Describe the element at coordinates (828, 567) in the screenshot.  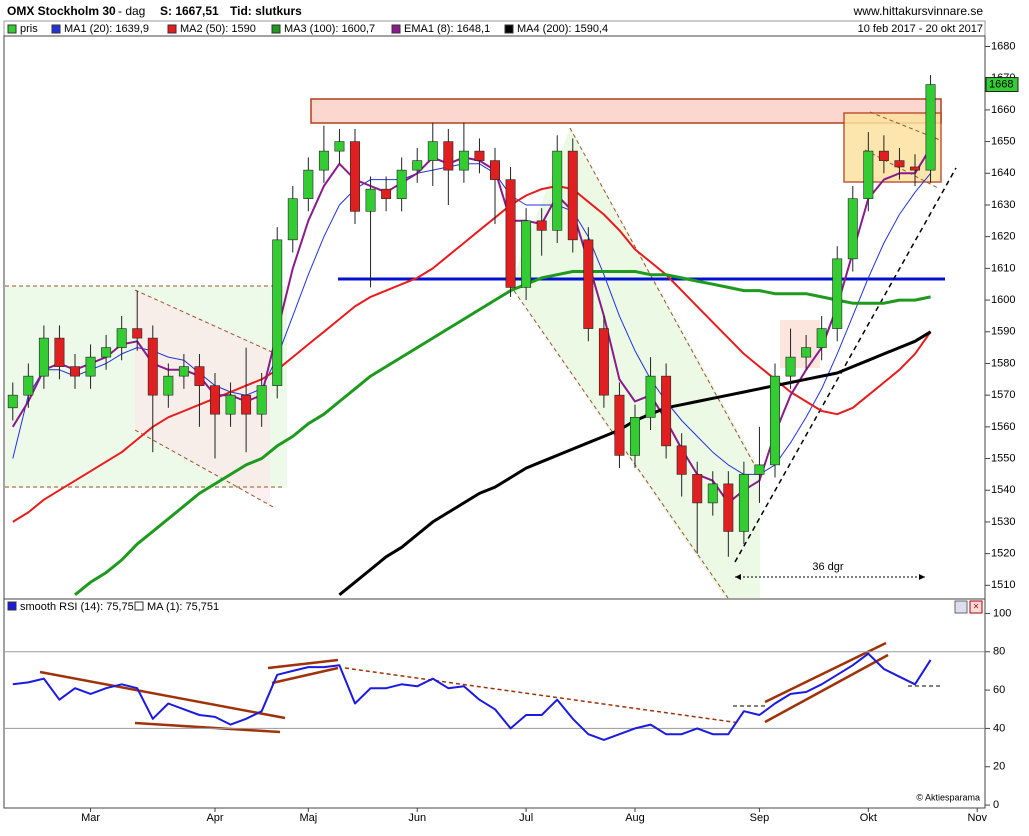
I see `annotation-text: 36 dgr` at that location.